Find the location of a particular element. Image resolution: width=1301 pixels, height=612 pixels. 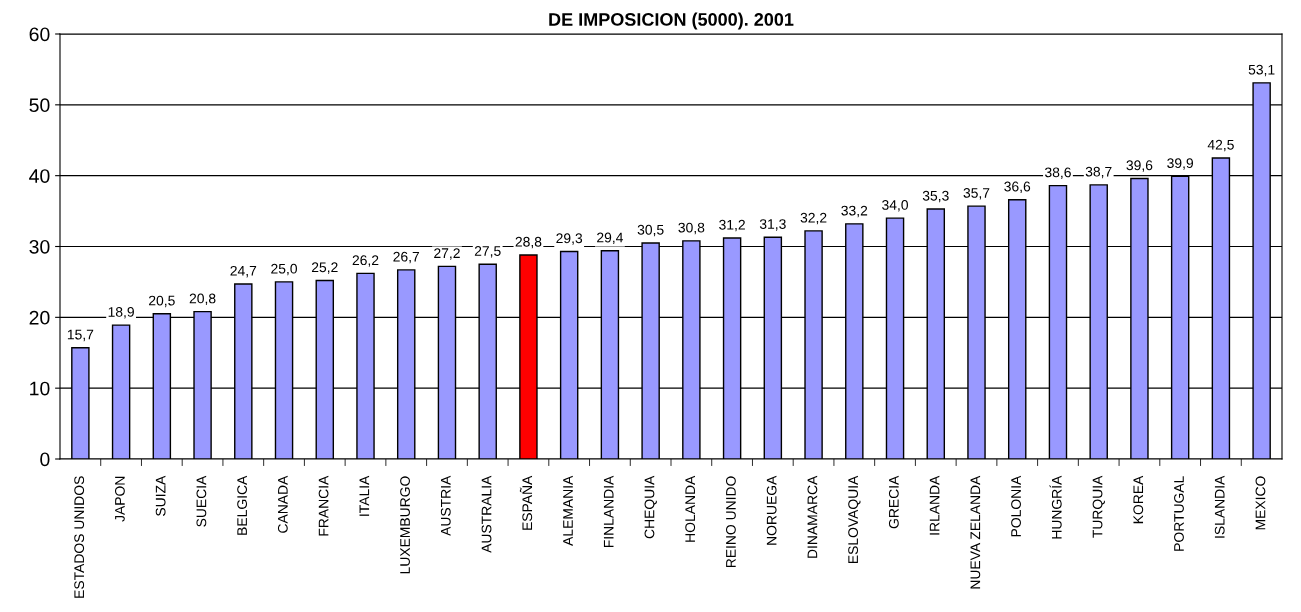

data-label: 26,7 is located at coordinates (406, 257).